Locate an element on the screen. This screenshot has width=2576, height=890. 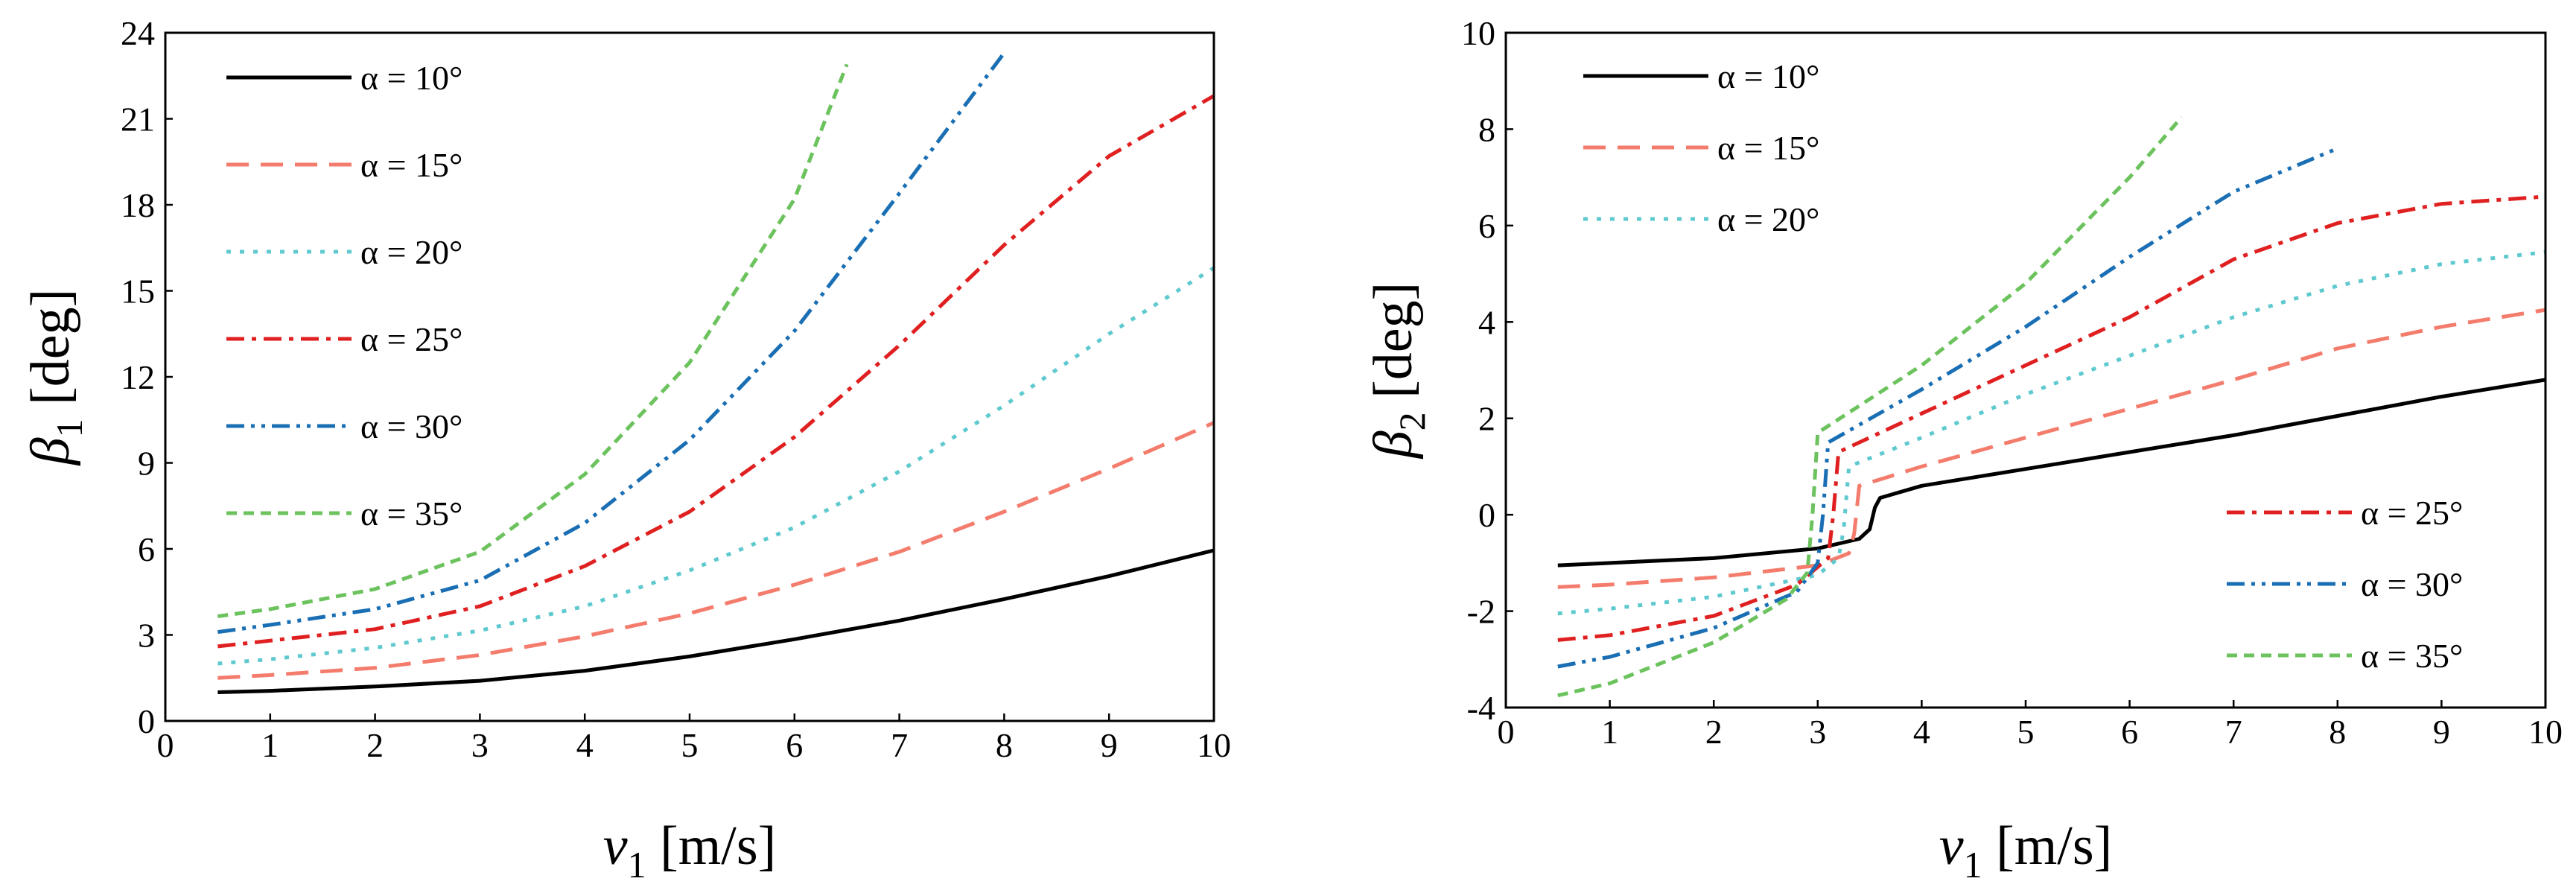
left-x-tick-label: 1 is located at coordinates (270, 745).